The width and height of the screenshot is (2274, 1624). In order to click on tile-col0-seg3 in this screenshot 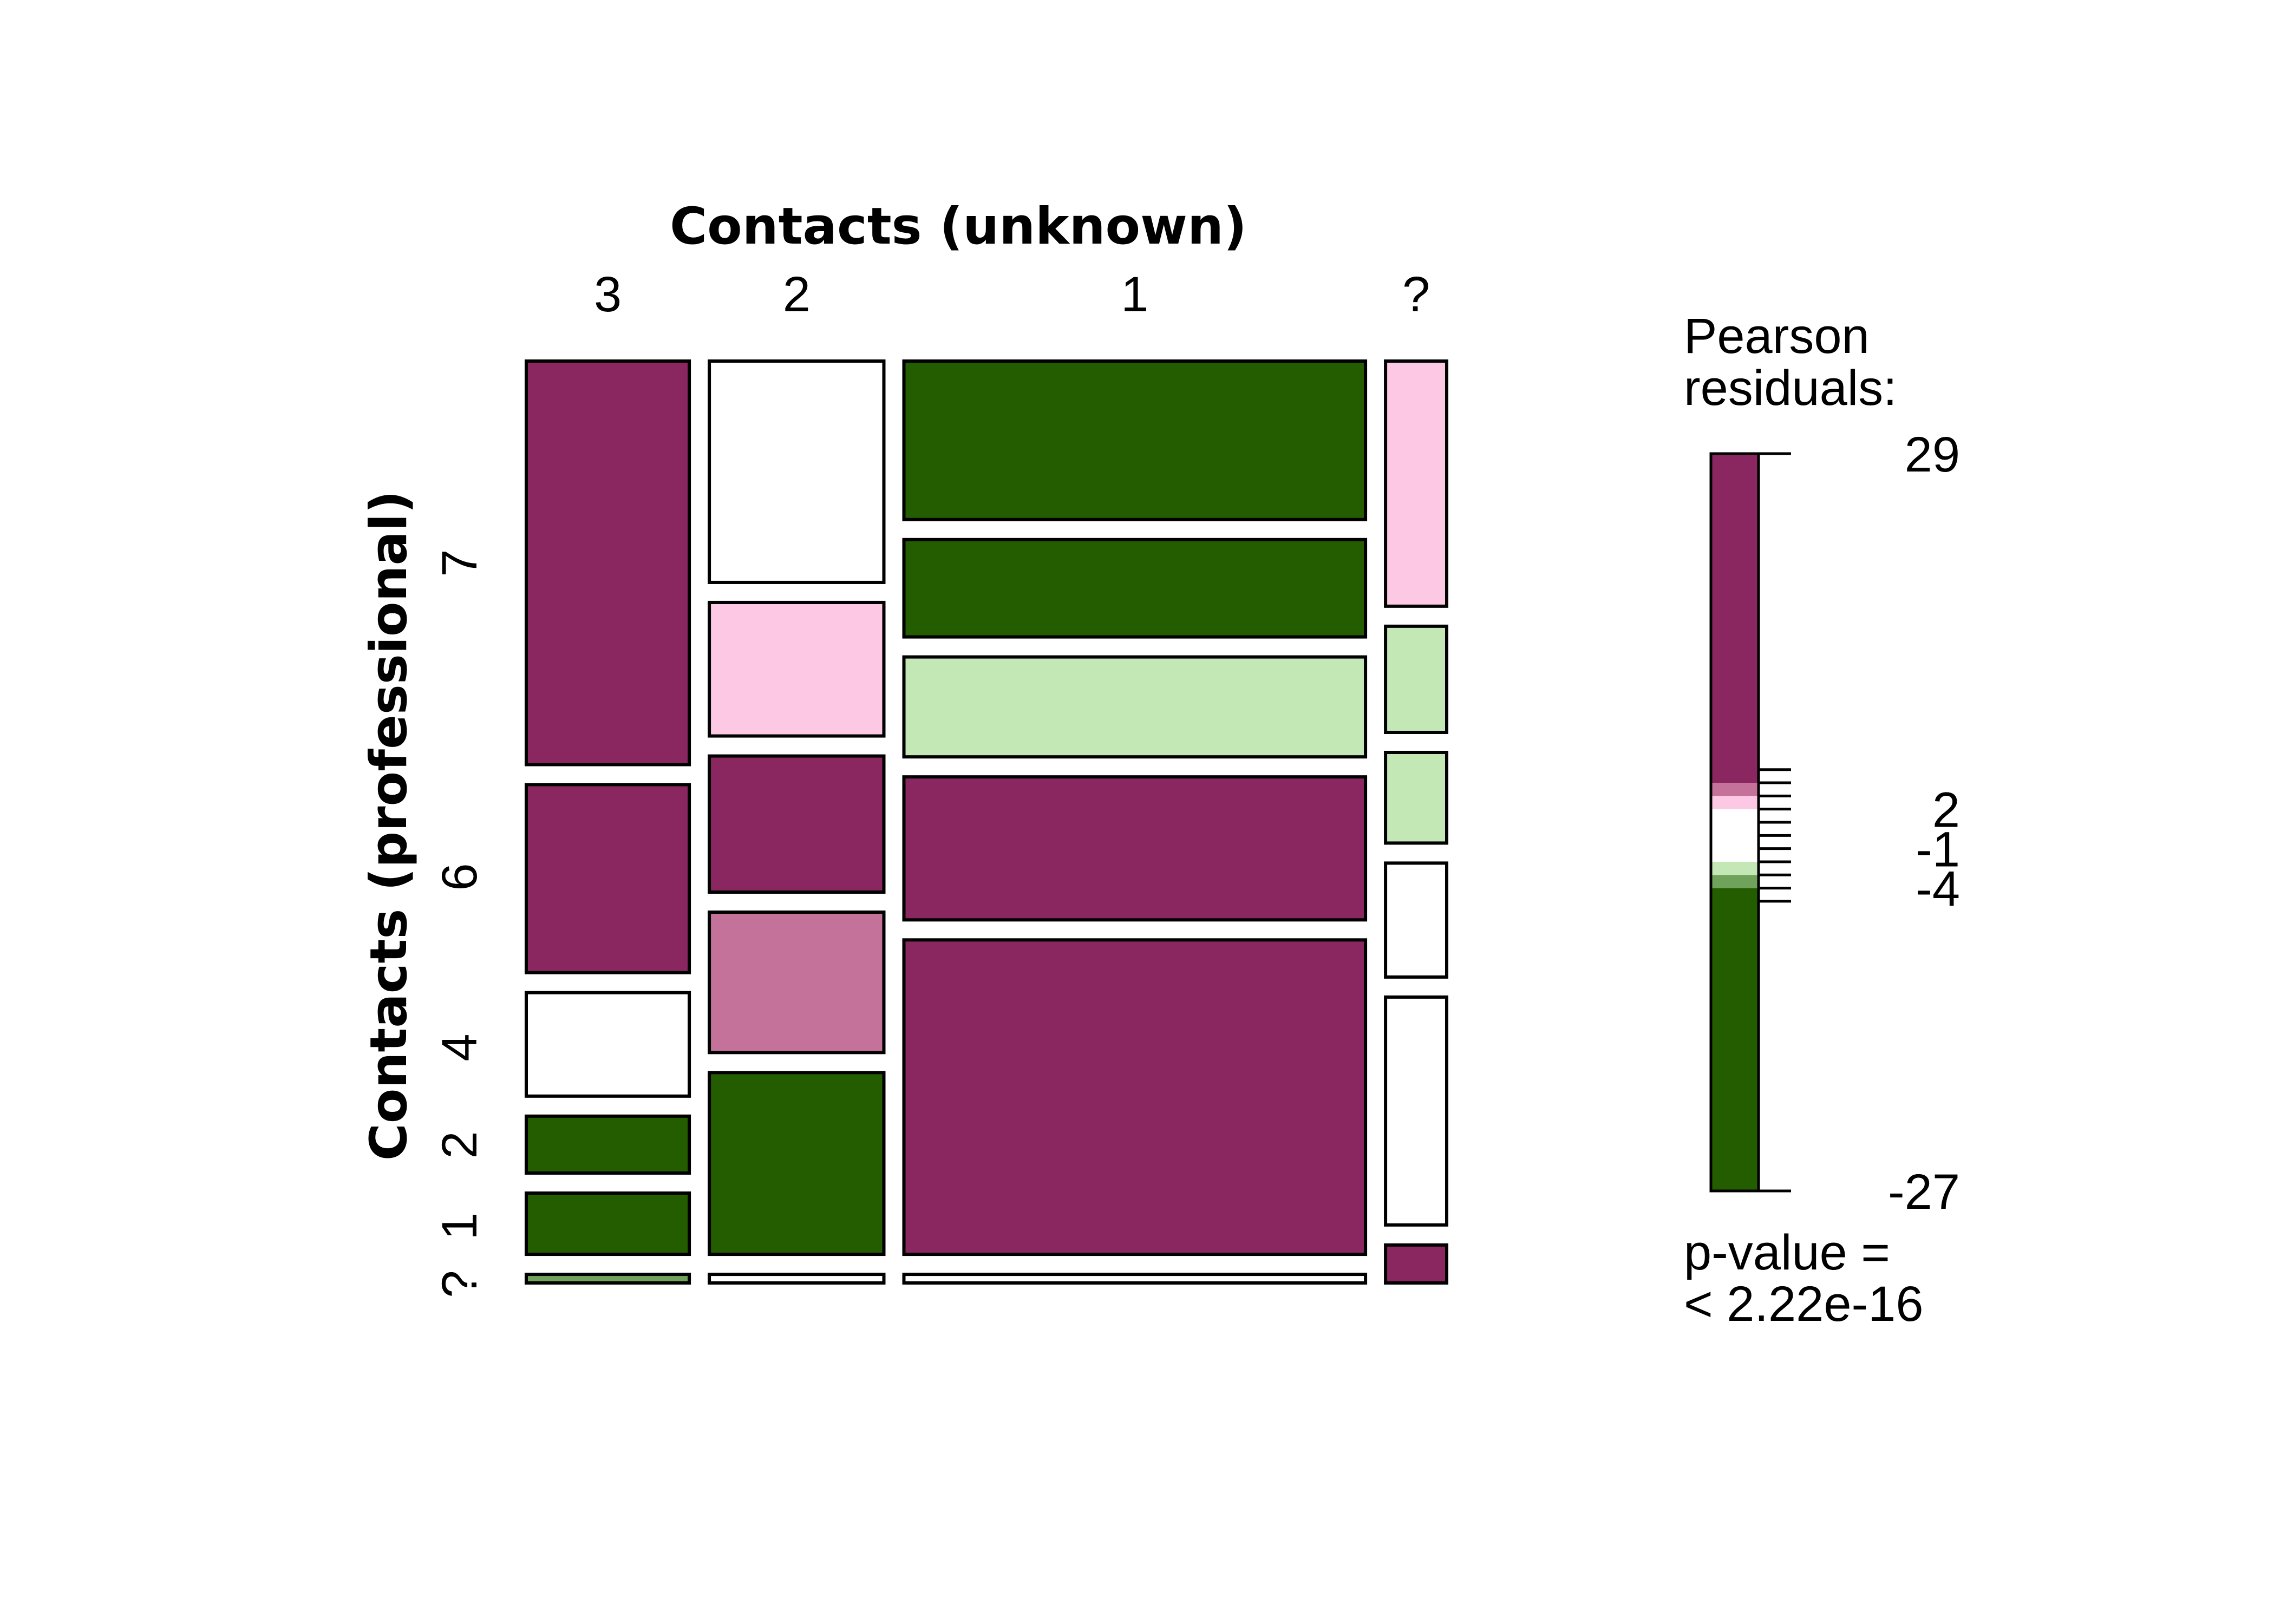, I will do `click(608, 1144)`.